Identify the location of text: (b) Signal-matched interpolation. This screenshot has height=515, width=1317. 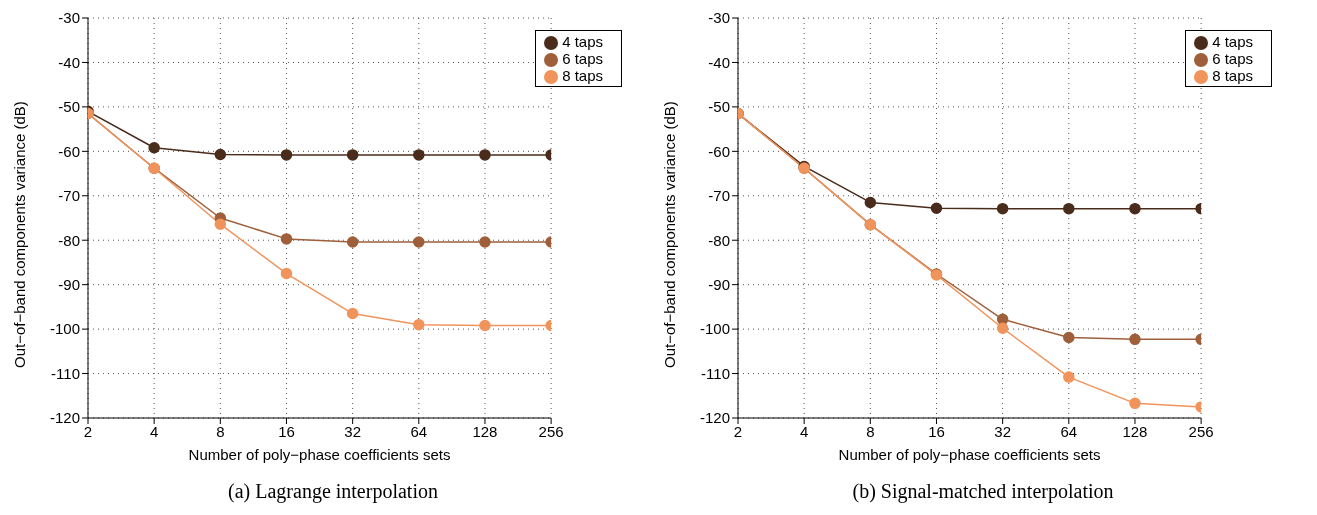
(983, 491).